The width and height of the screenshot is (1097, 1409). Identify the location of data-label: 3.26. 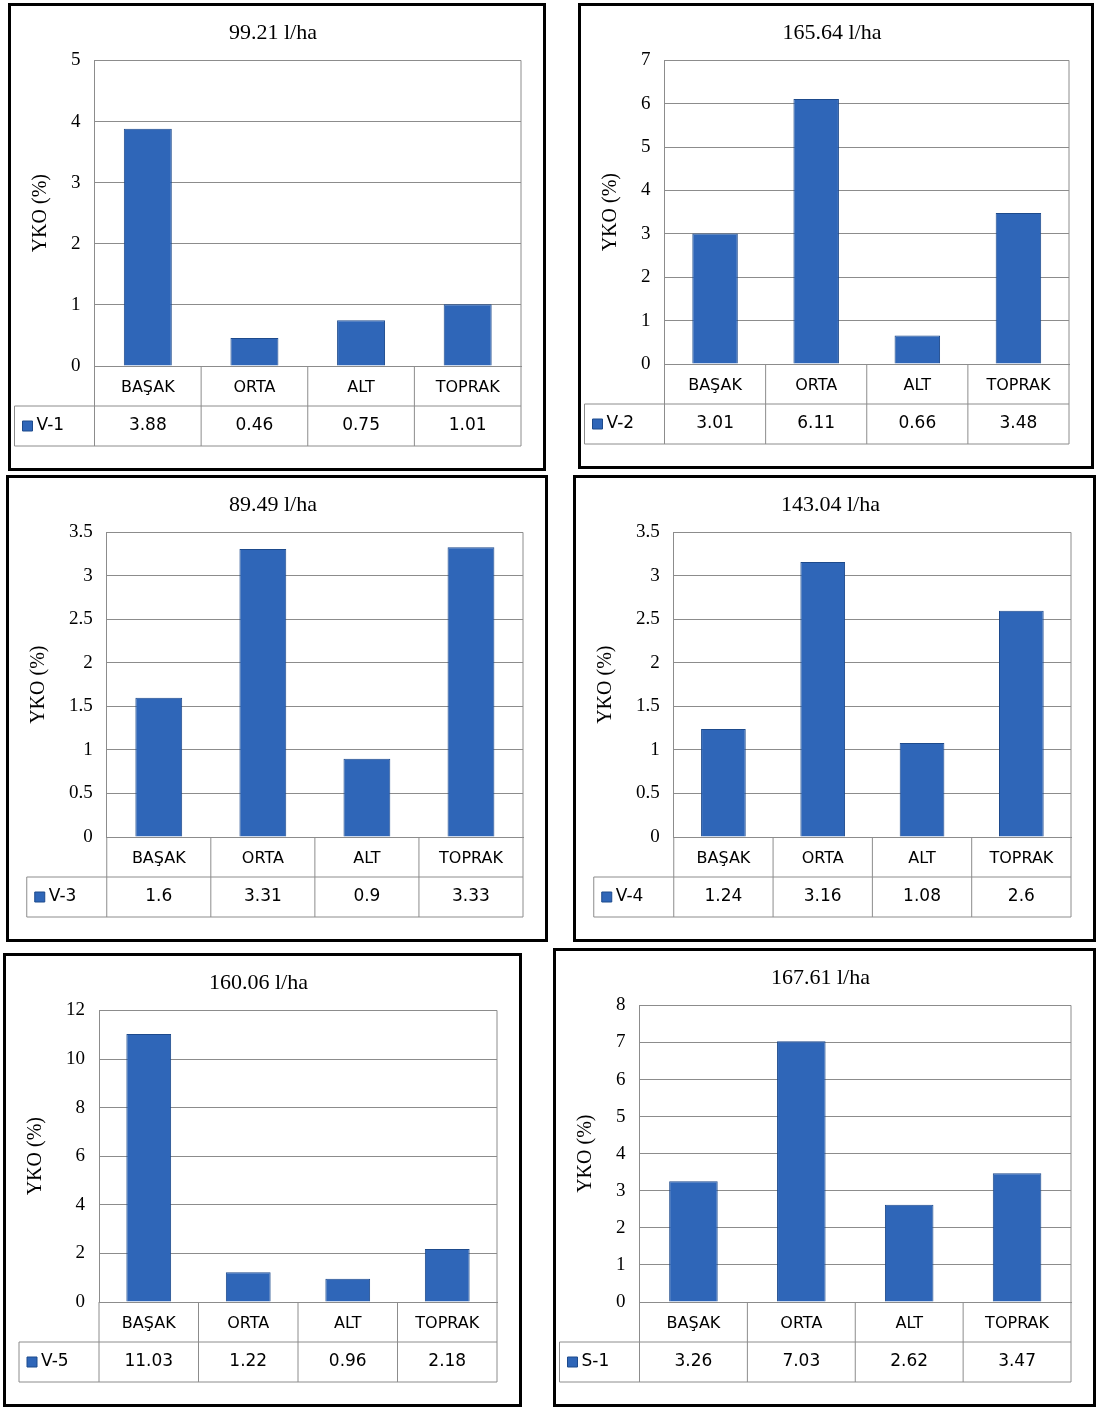
(693, 1360).